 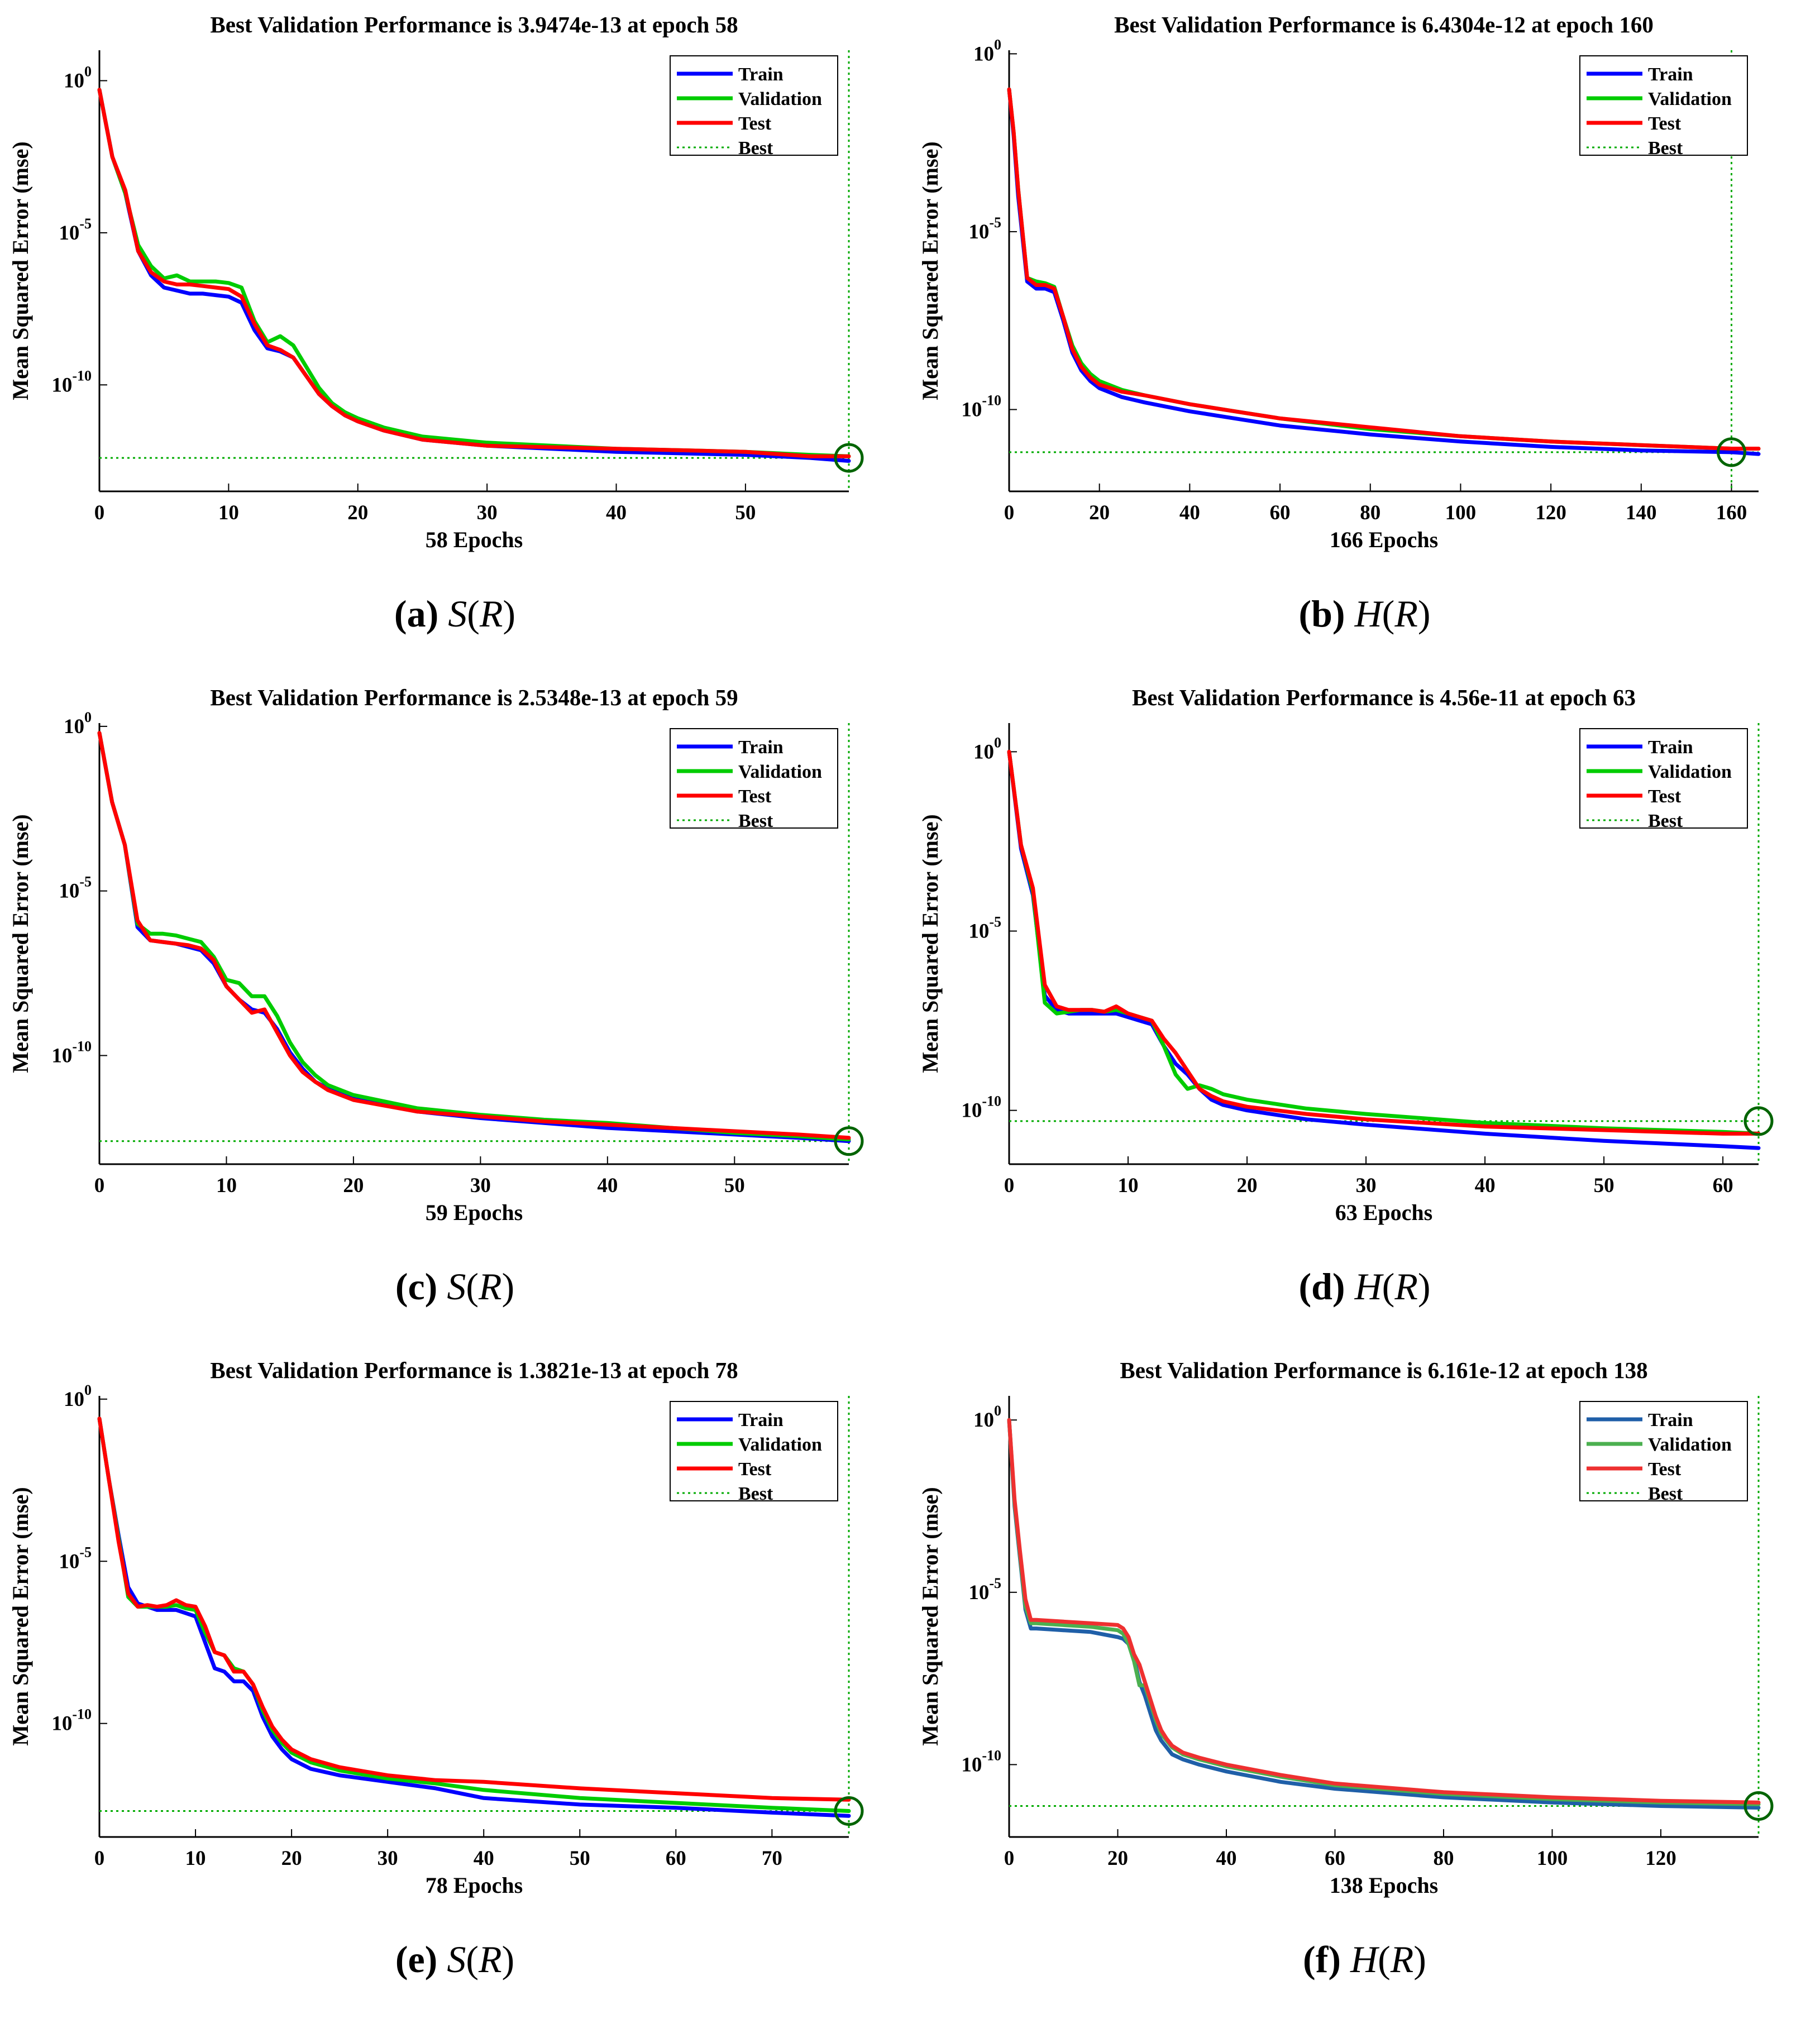 What do you see at coordinates (417, 613) in the screenshot?
I see `caption-a-letter: (a)` at bounding box center [417, 613].